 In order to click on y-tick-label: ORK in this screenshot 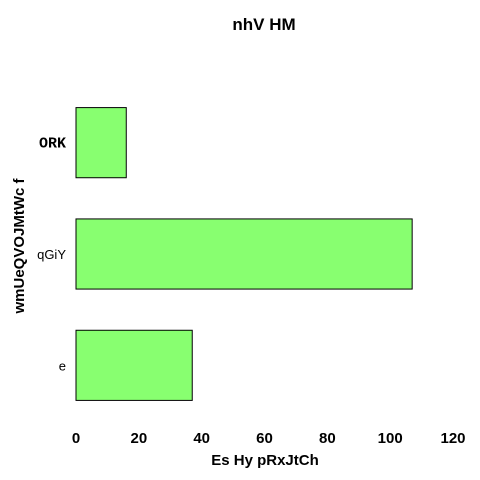, I will do `click(52, 144)`.